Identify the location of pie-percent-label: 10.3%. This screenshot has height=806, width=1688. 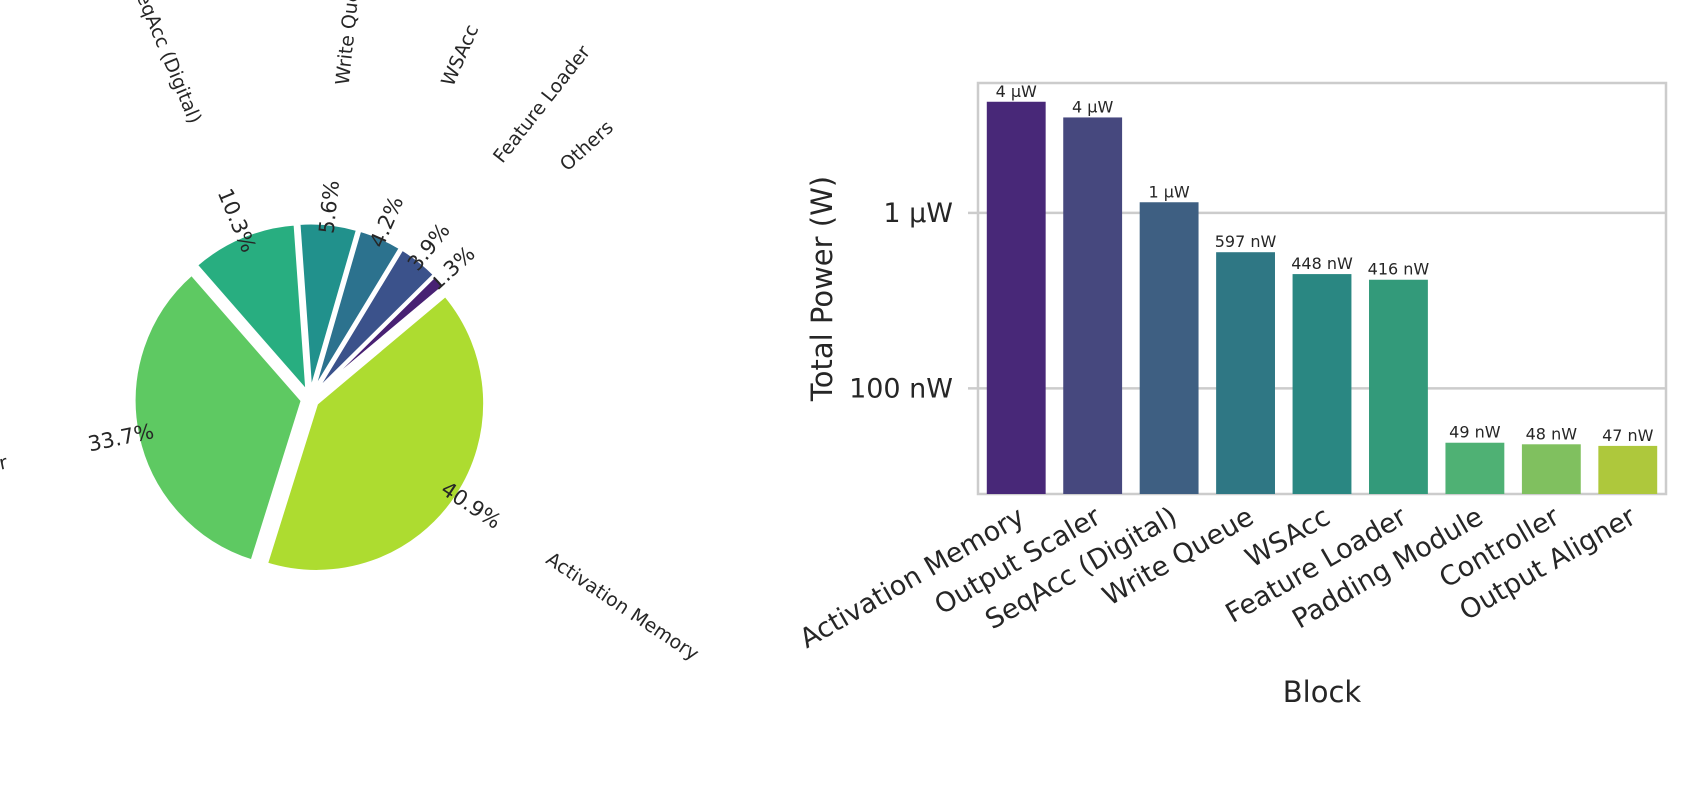
(237, 220).